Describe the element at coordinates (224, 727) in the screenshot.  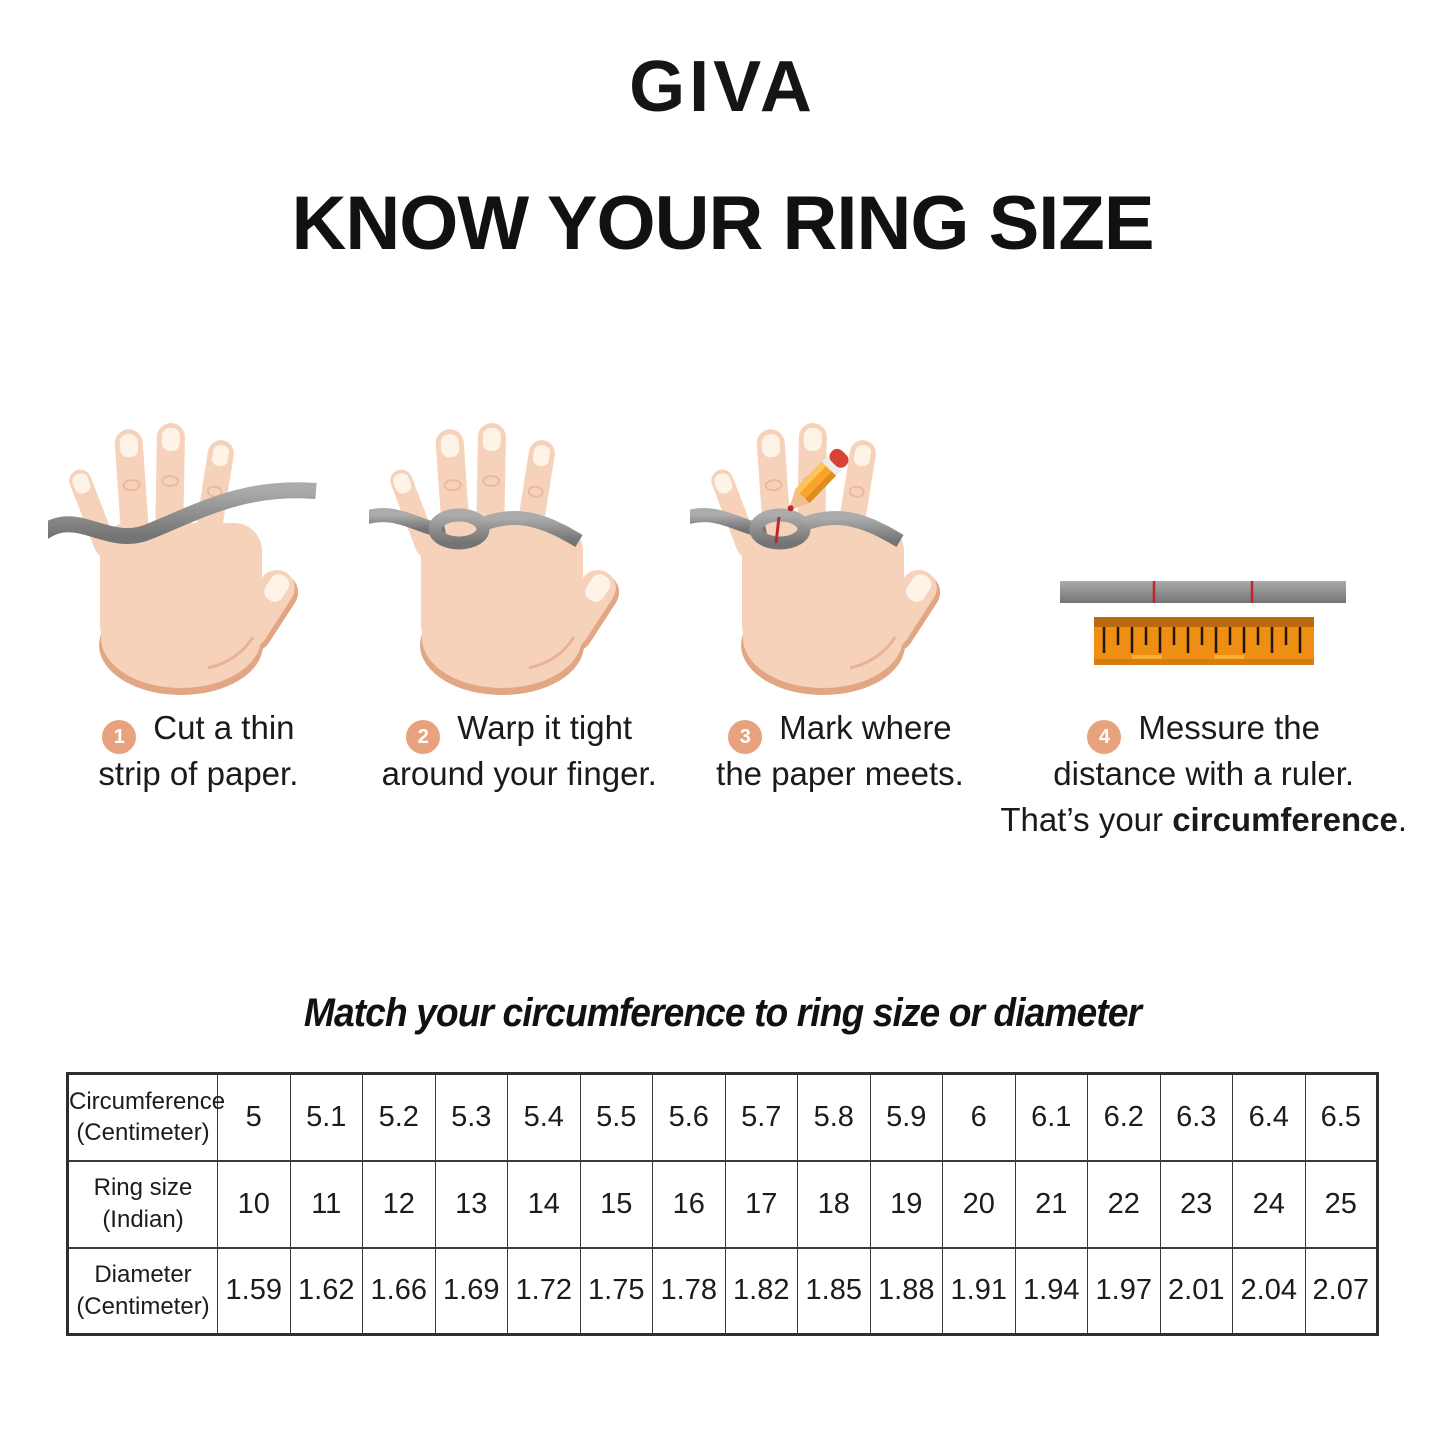
I see `step-1-line1: Cut a thin` at that location.